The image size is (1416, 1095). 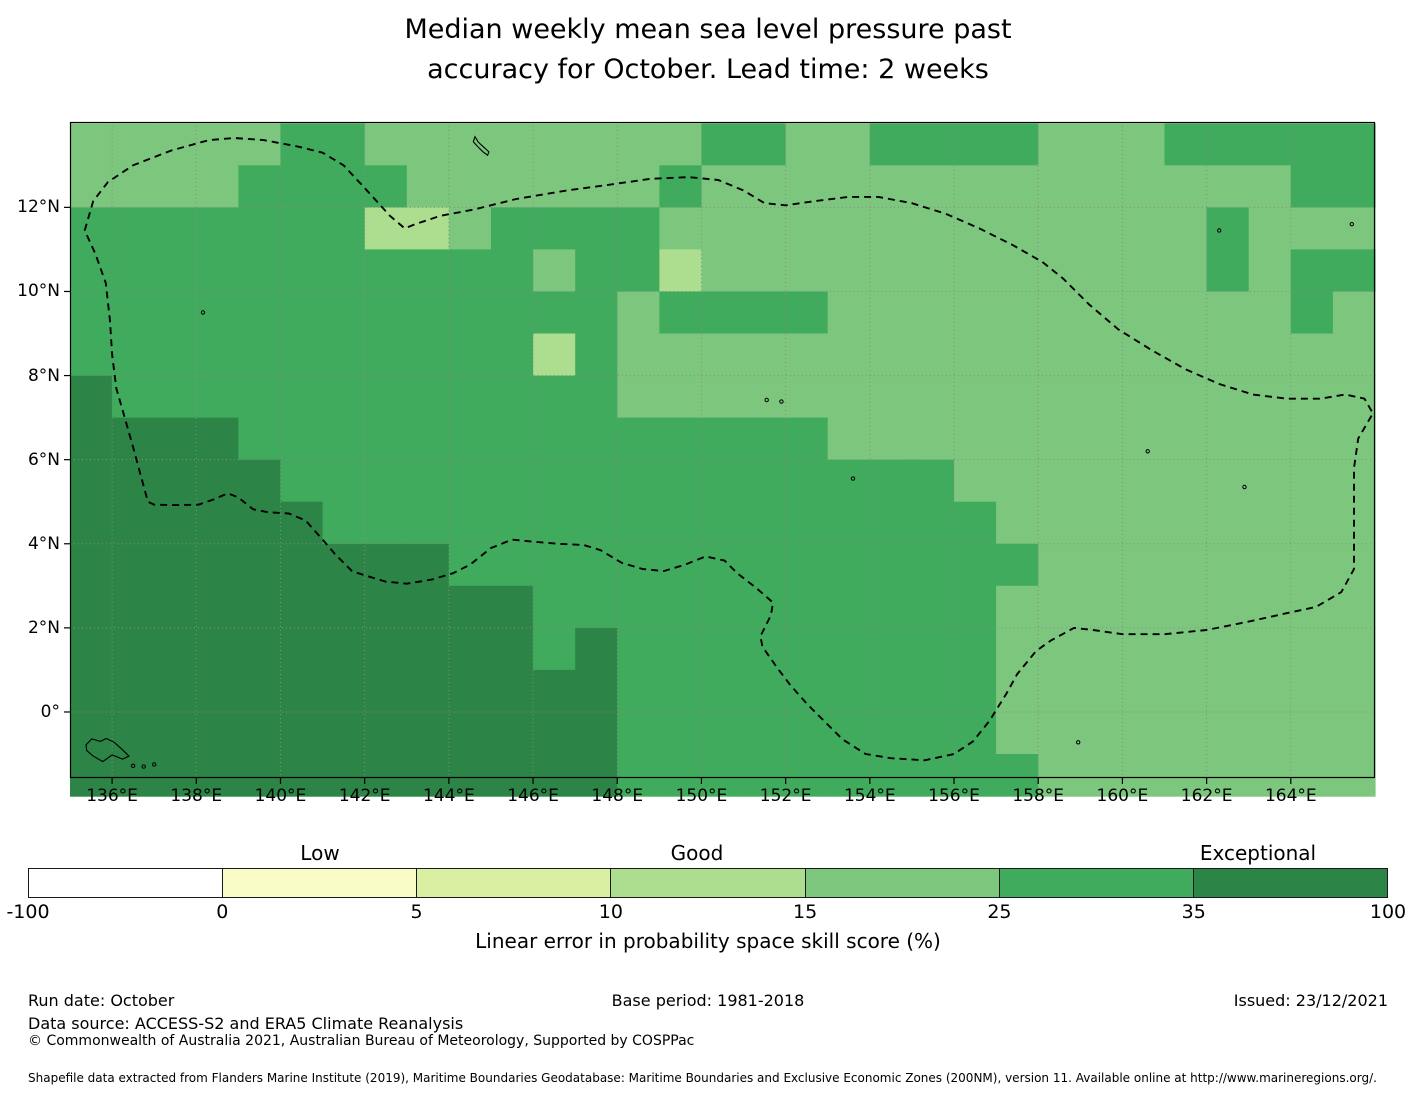 What do you see at coordinates (1122, 796) in the screenshot?
I see `x-axis-tick-label: 160°E` at bounding box center [1122, 796].